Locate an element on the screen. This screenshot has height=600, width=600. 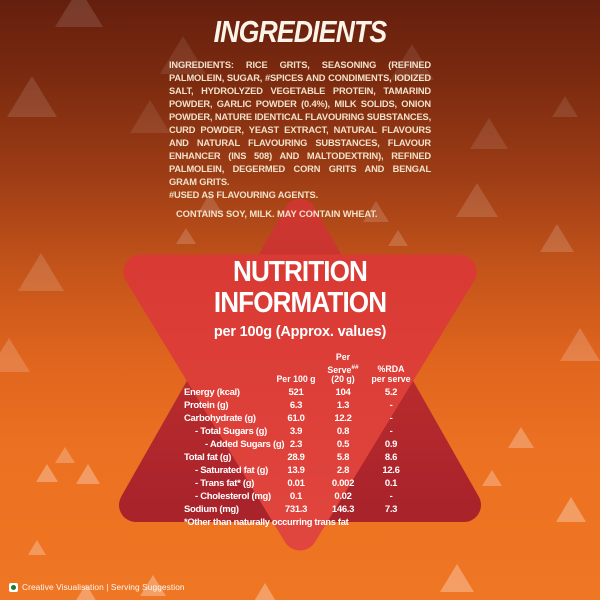
value-per-serve: 12.2 is located at coordinates (343, 419).